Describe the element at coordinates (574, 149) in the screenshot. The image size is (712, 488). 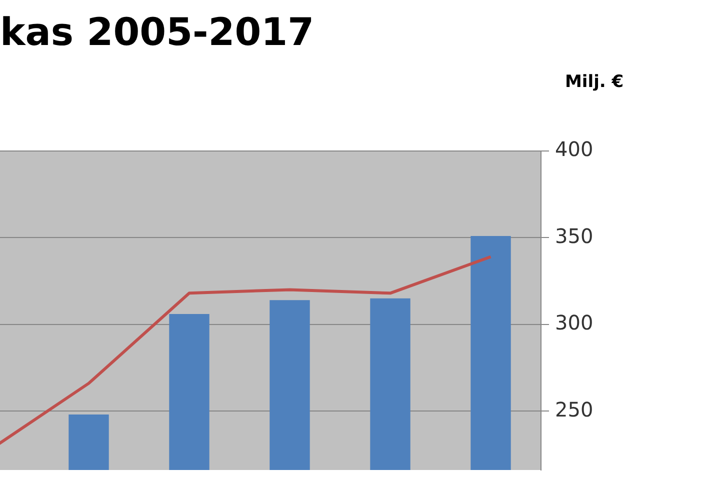
I see `y-tick-label: 400` at that location.